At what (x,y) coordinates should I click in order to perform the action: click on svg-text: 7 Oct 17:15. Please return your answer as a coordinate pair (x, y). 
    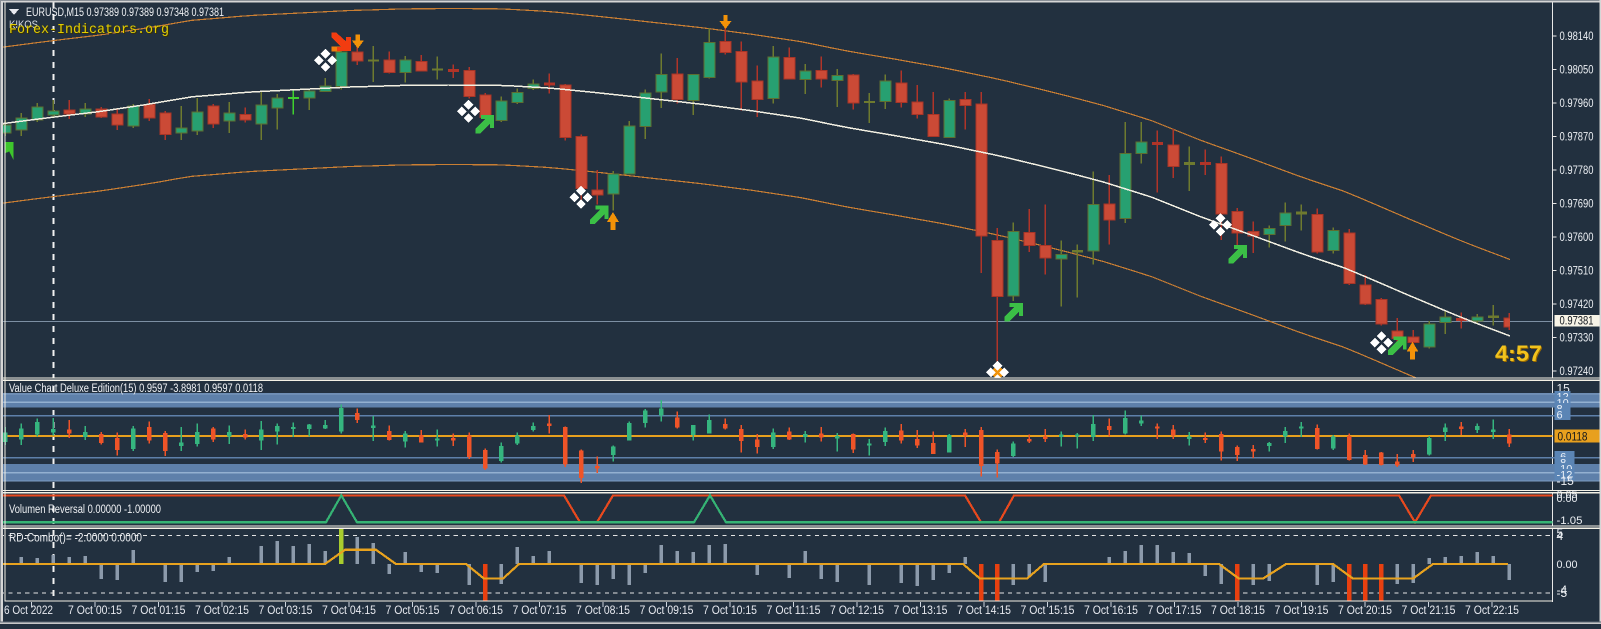
    Looking at the image, I should click on (1175, 611).